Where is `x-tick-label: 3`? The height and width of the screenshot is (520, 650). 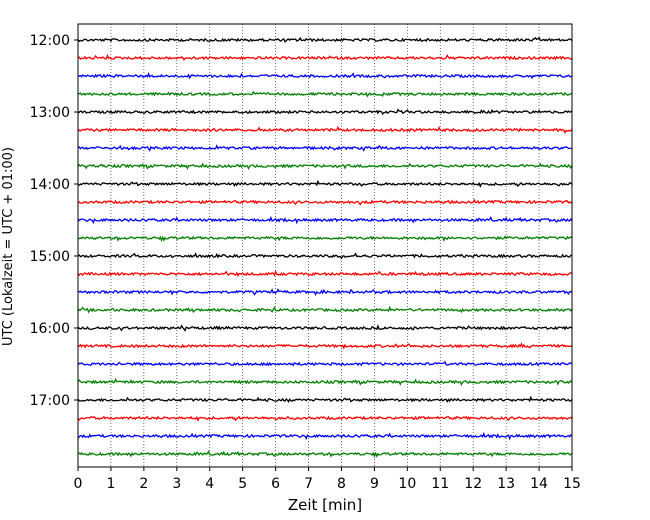
x-tick-label: 3 is located at coordinates (176, 484).